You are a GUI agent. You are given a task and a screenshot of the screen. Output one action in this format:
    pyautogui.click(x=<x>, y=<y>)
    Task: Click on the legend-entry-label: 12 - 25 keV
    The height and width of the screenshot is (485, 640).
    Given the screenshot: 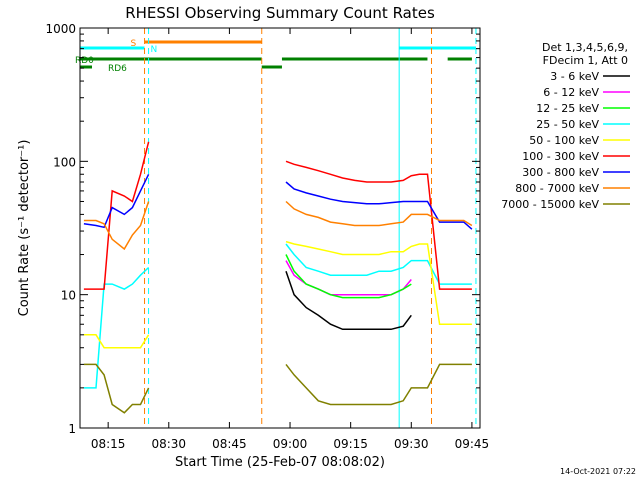 What is the action you would take?
    pyautogui.click(x=567, y=108)
    